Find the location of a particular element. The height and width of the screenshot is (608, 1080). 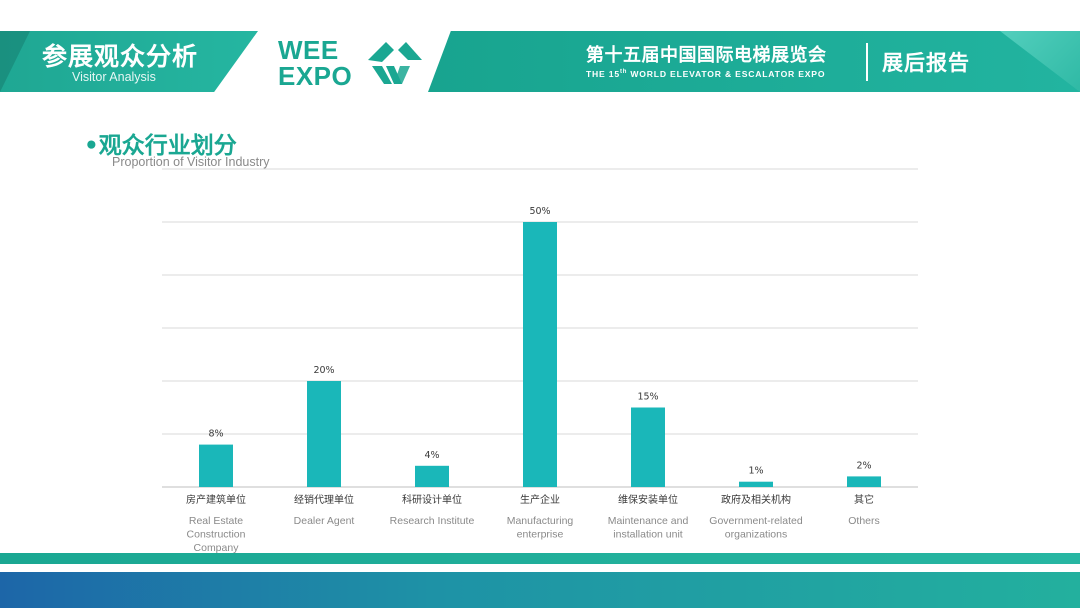

report-label: 展后报告 is located at coordinates (926, 63).